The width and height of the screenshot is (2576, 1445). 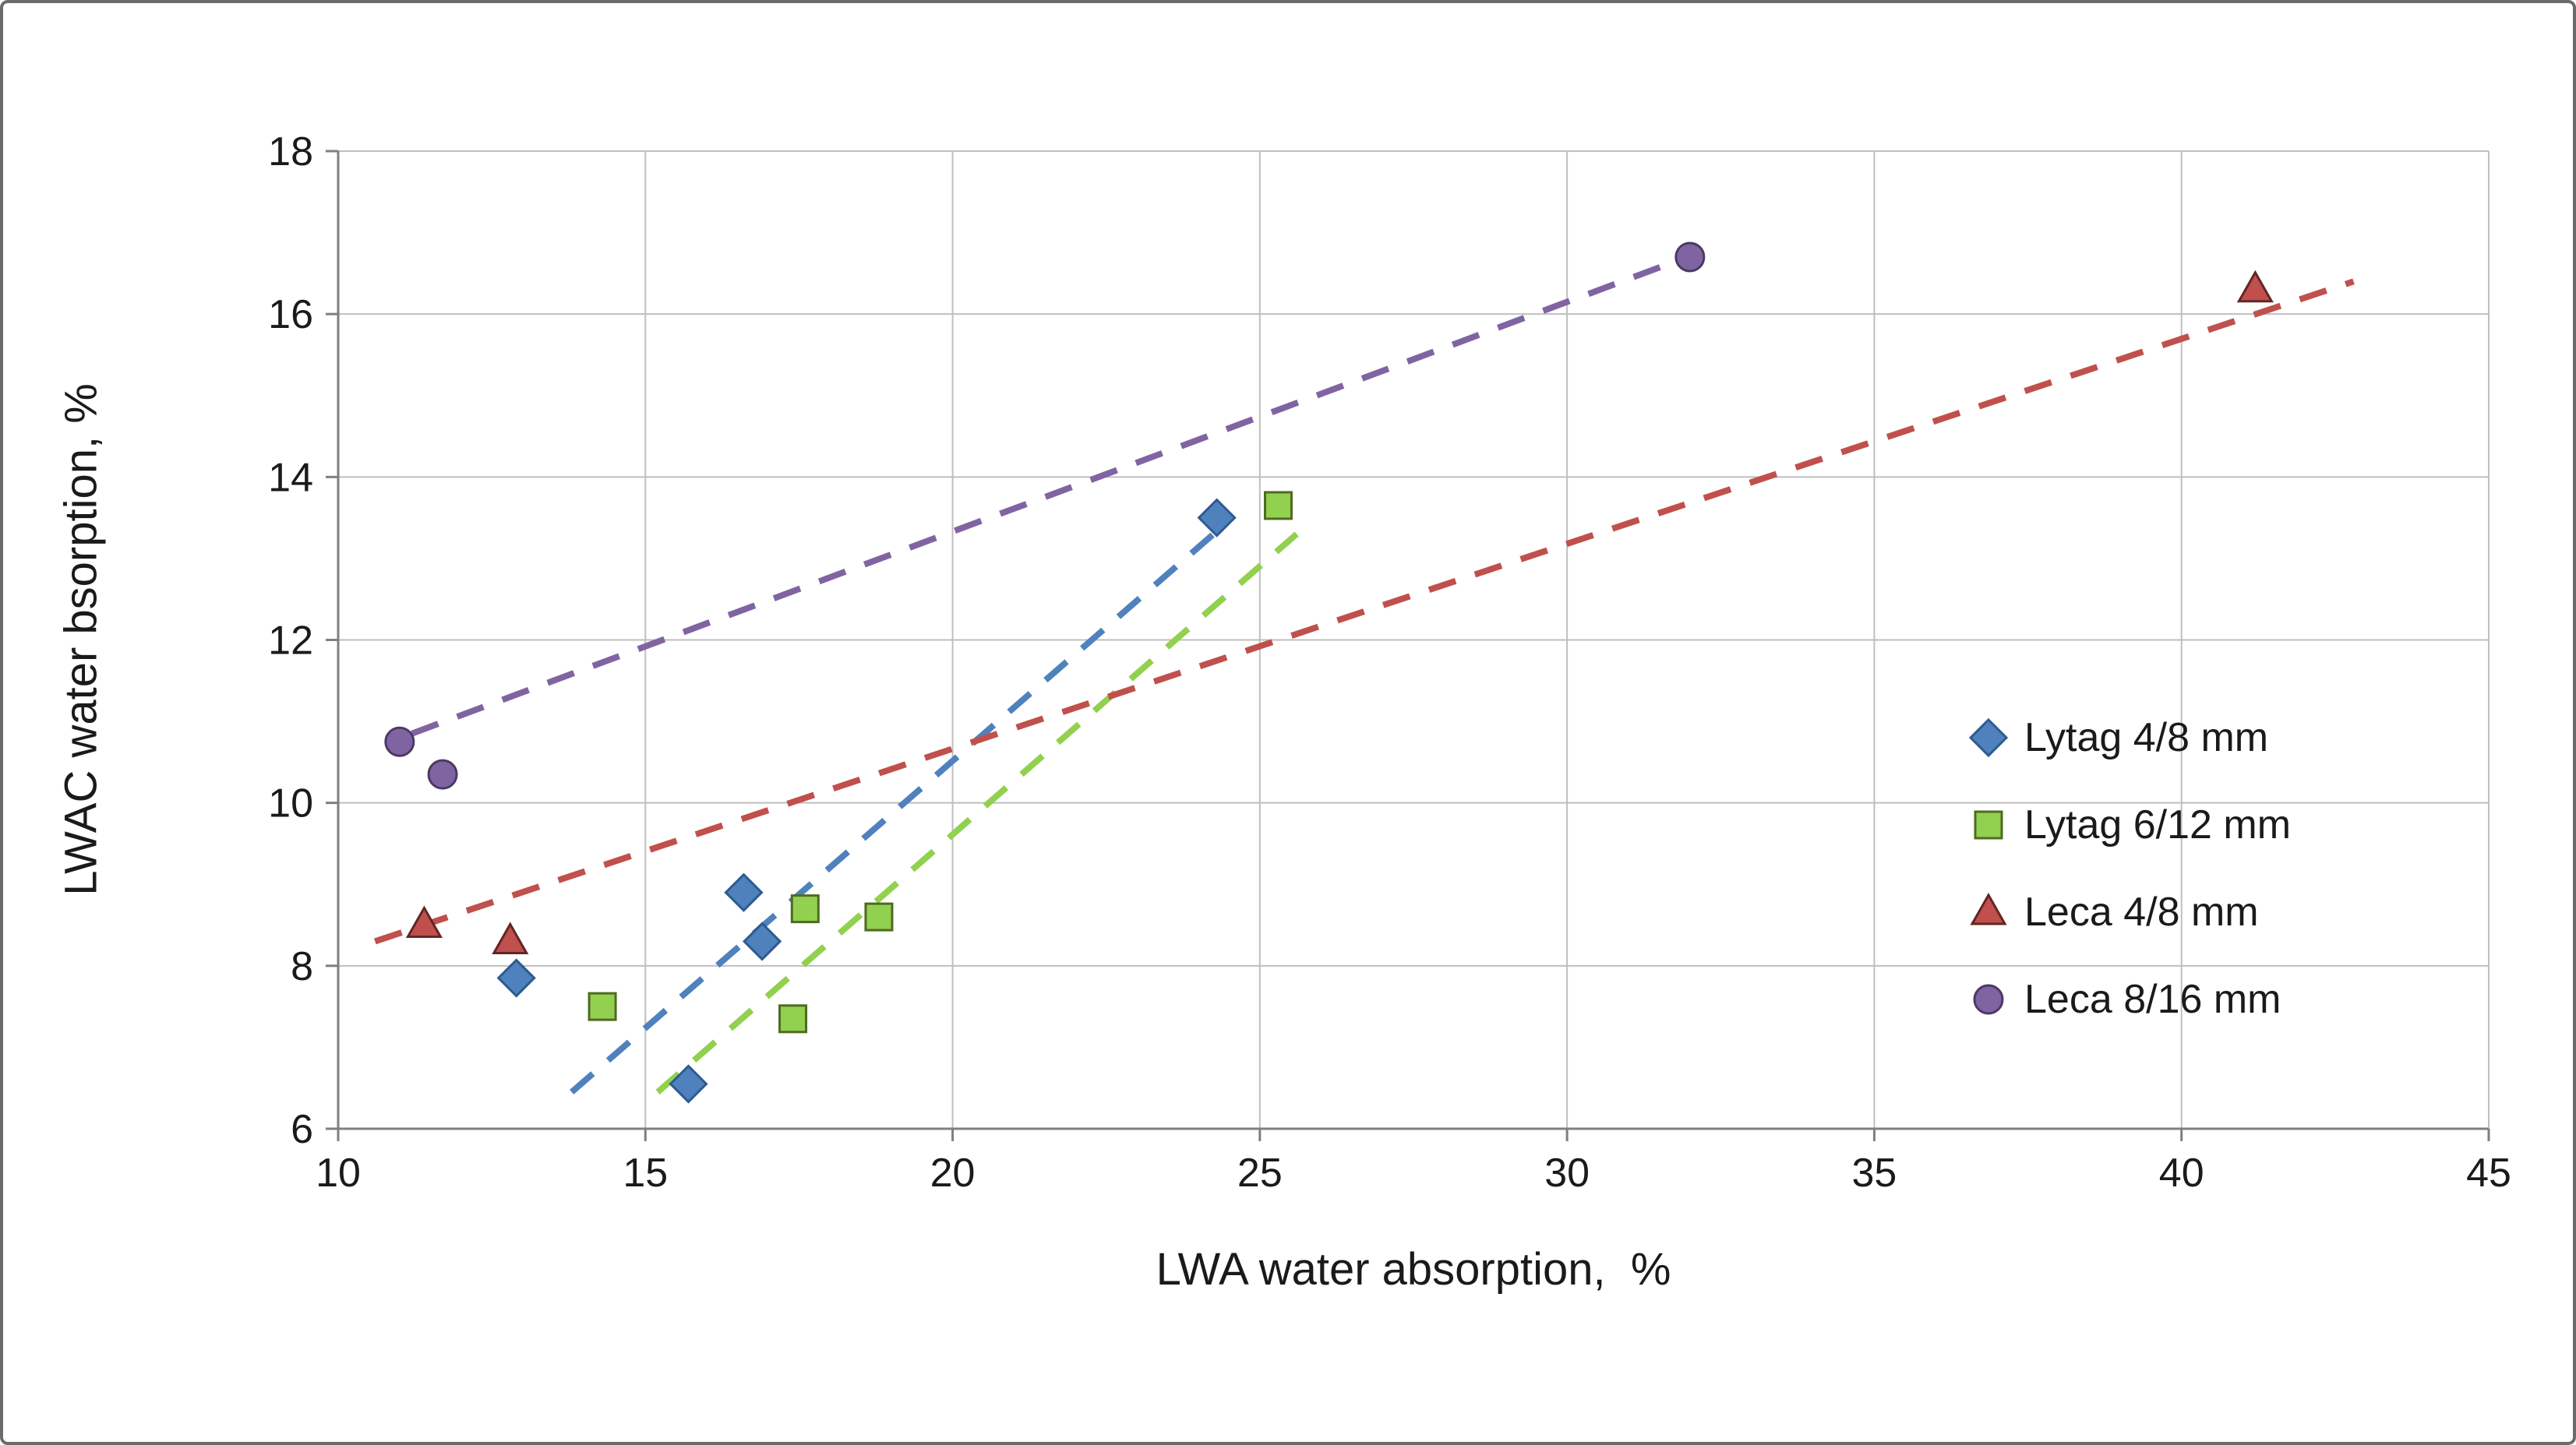 I want to click on x-tick-label: 15, so click(x=645, y=1173).